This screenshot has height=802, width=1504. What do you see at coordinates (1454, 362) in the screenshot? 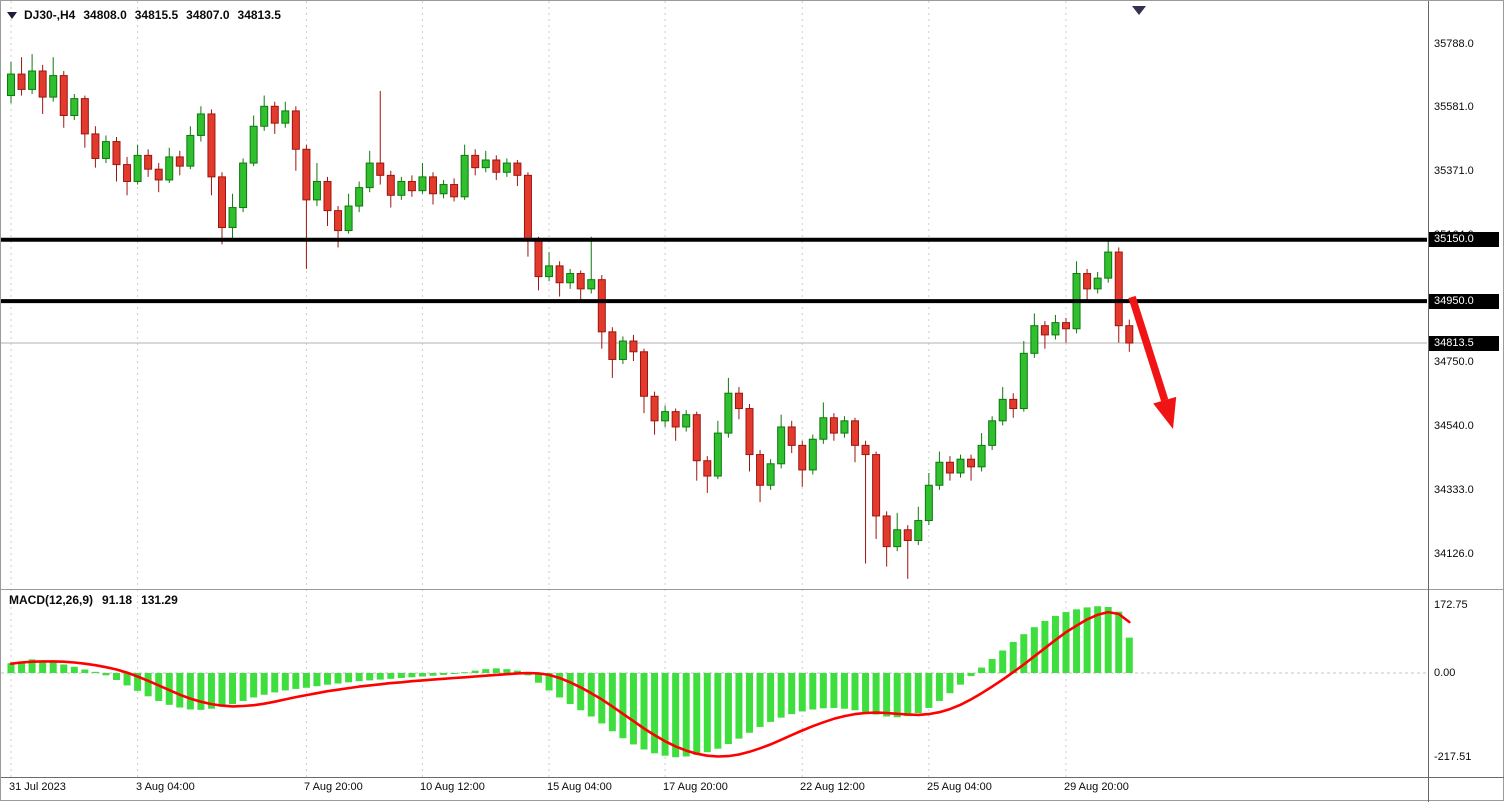
I see `price-axis-tick: 34750.0` at bounding box center [1454, 362].